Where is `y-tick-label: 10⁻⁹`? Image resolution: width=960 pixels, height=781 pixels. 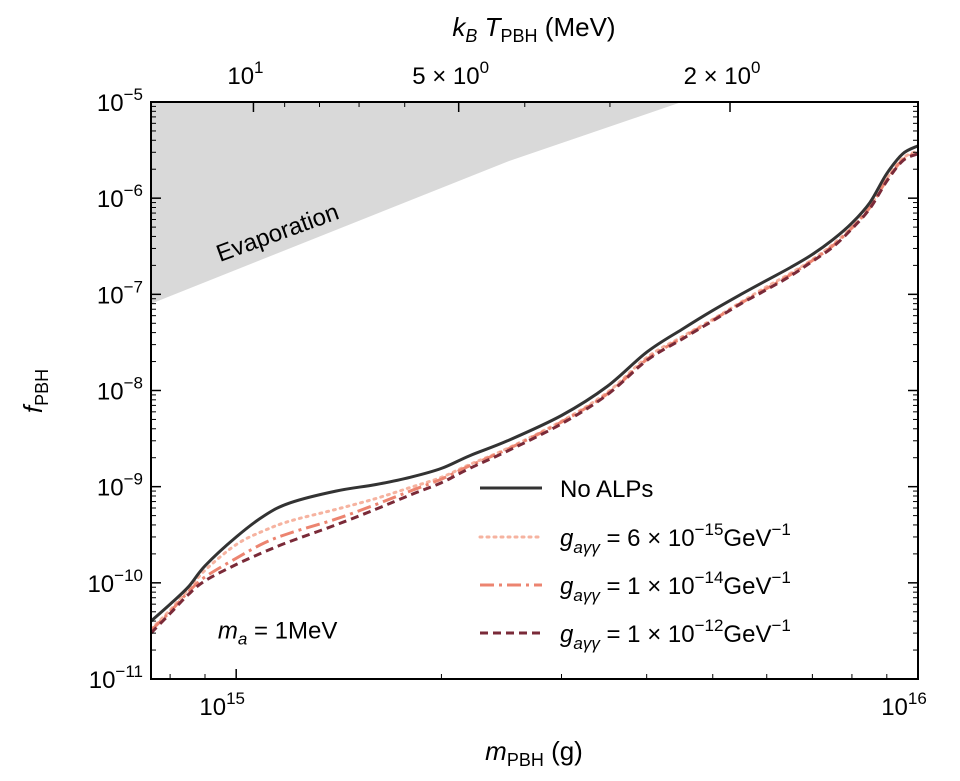
y-tick-label: 10⁻⁹ is located at coordinates (120, 486).